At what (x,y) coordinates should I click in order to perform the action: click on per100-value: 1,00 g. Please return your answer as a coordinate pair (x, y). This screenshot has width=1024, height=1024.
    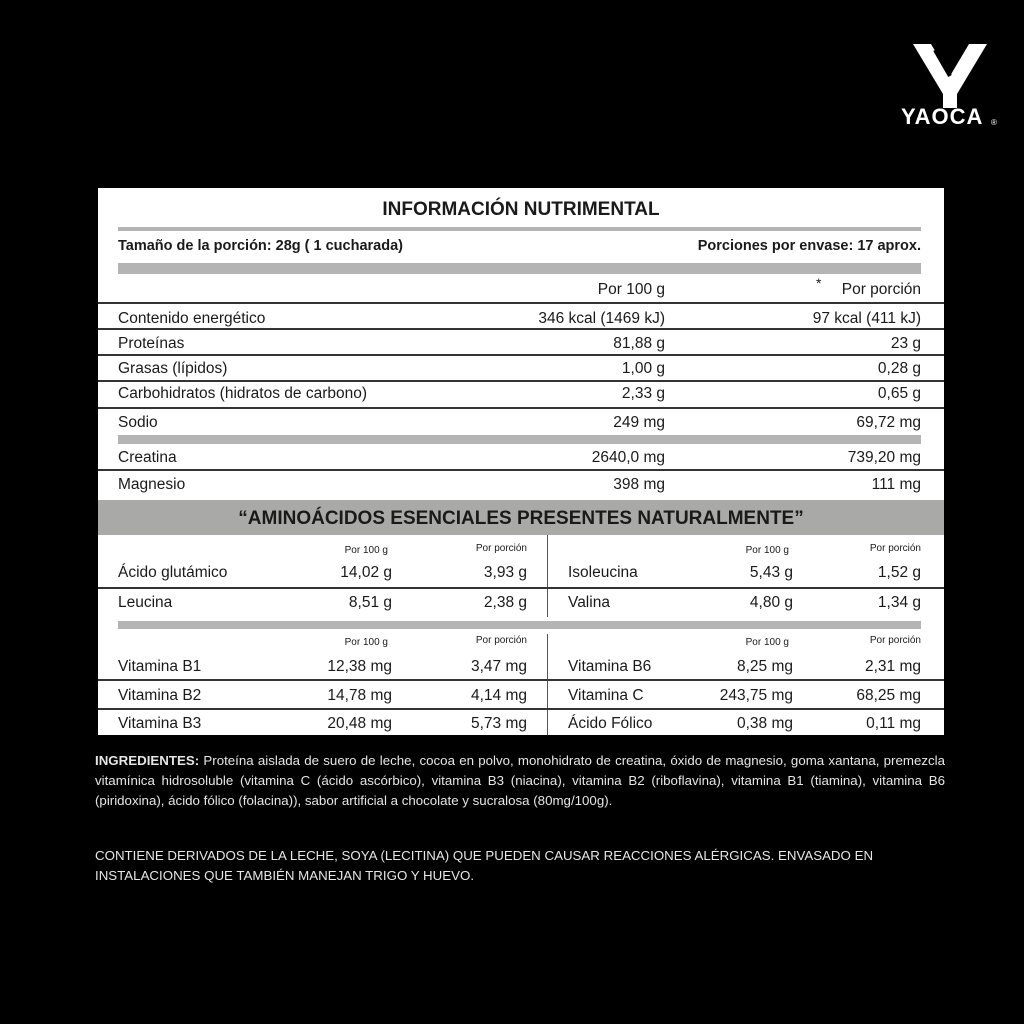
    Looking at the image, I should click on (643, 368).